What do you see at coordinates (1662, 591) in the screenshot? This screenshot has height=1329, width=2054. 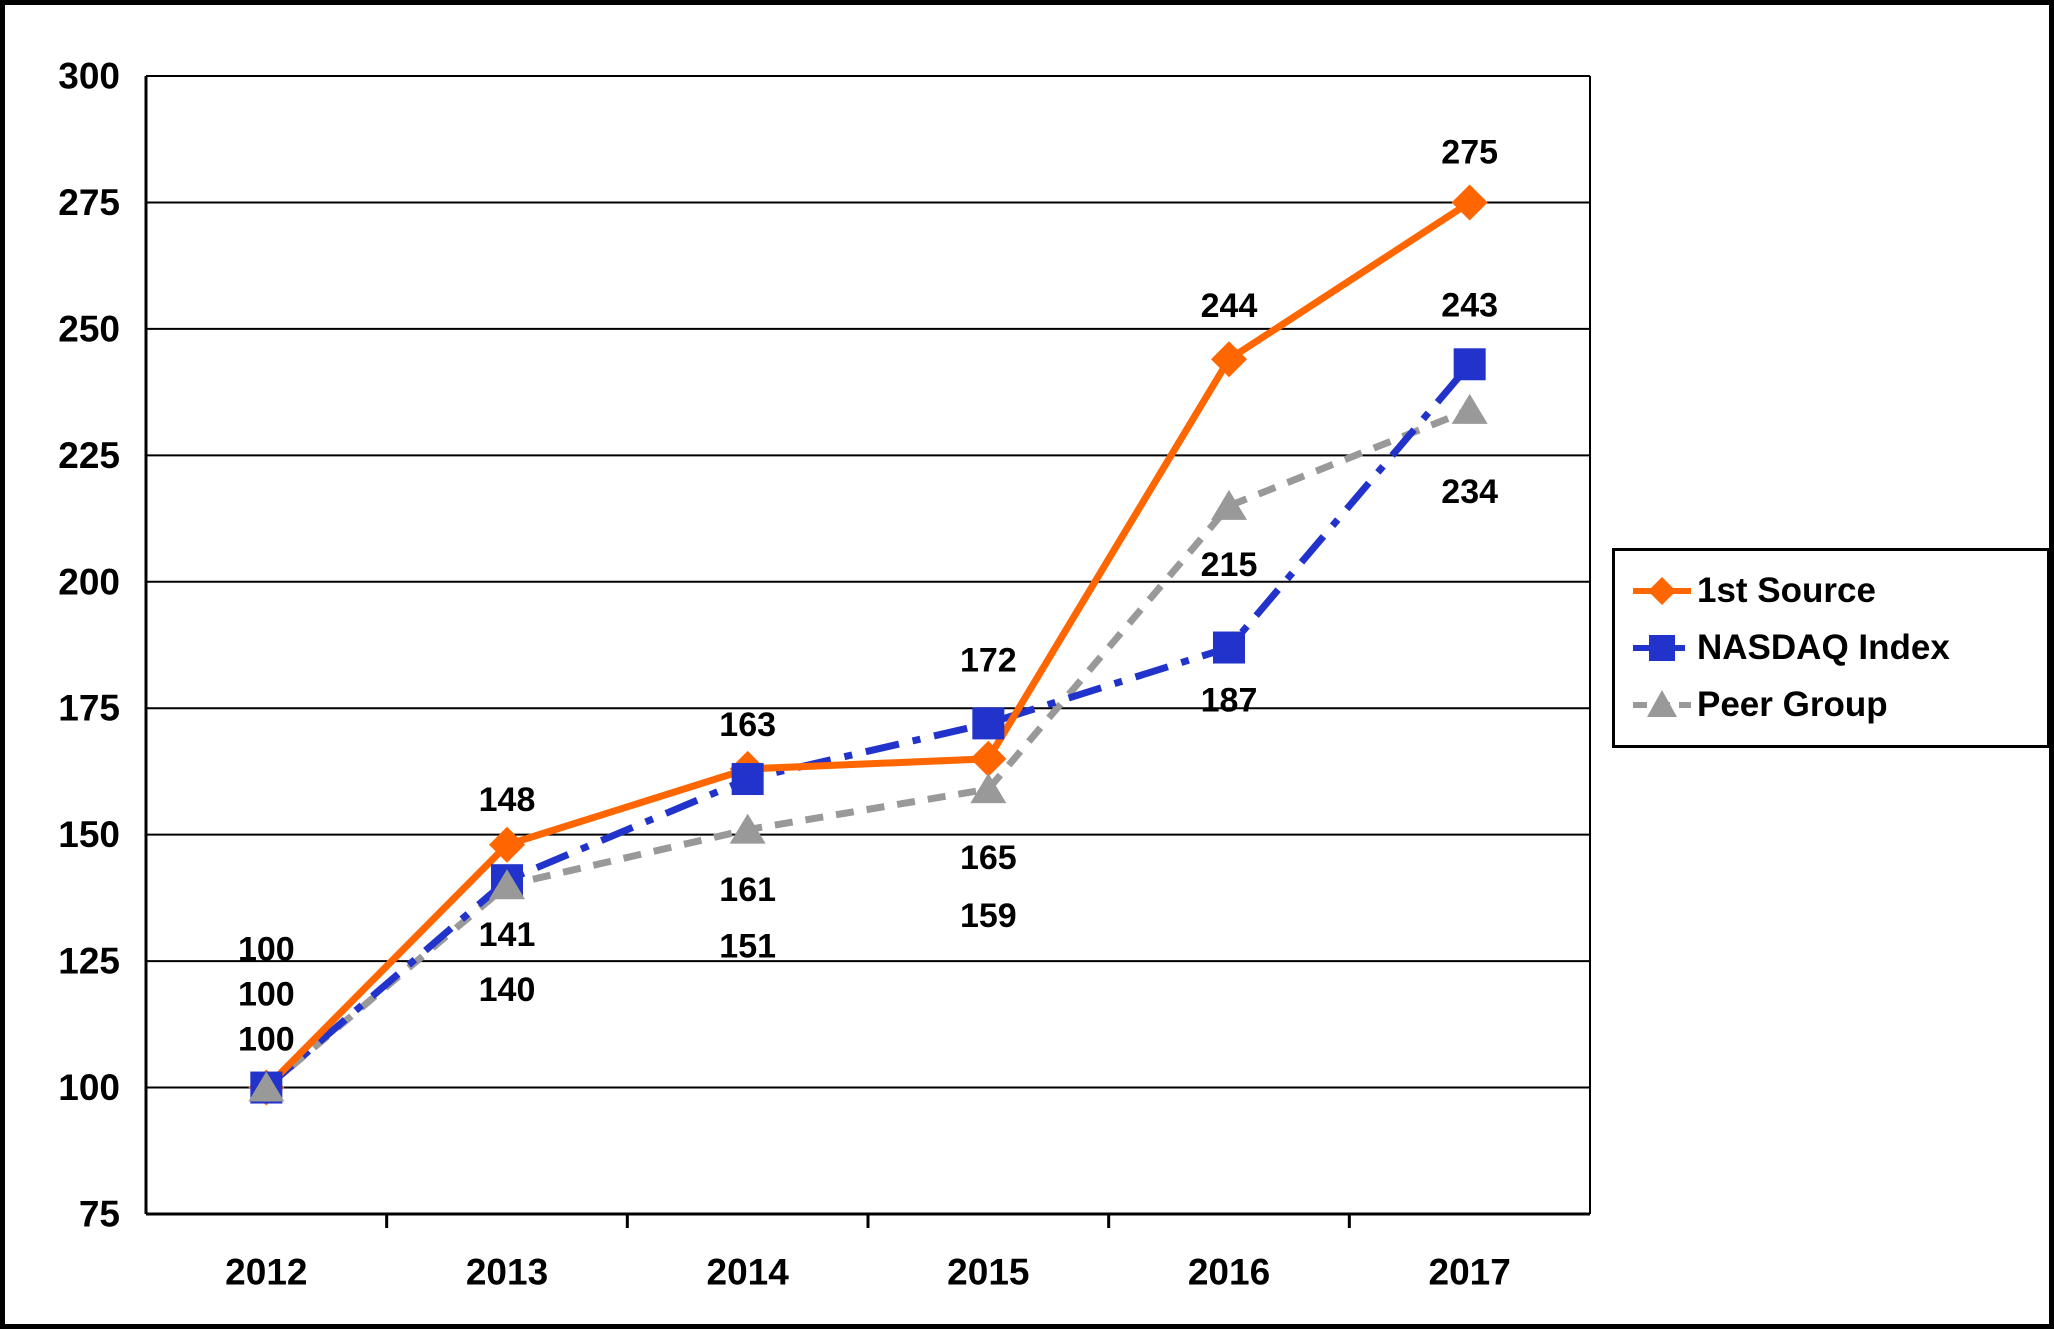 I see `1st-source-diamond-icon` at bounding box center [1662, 591].